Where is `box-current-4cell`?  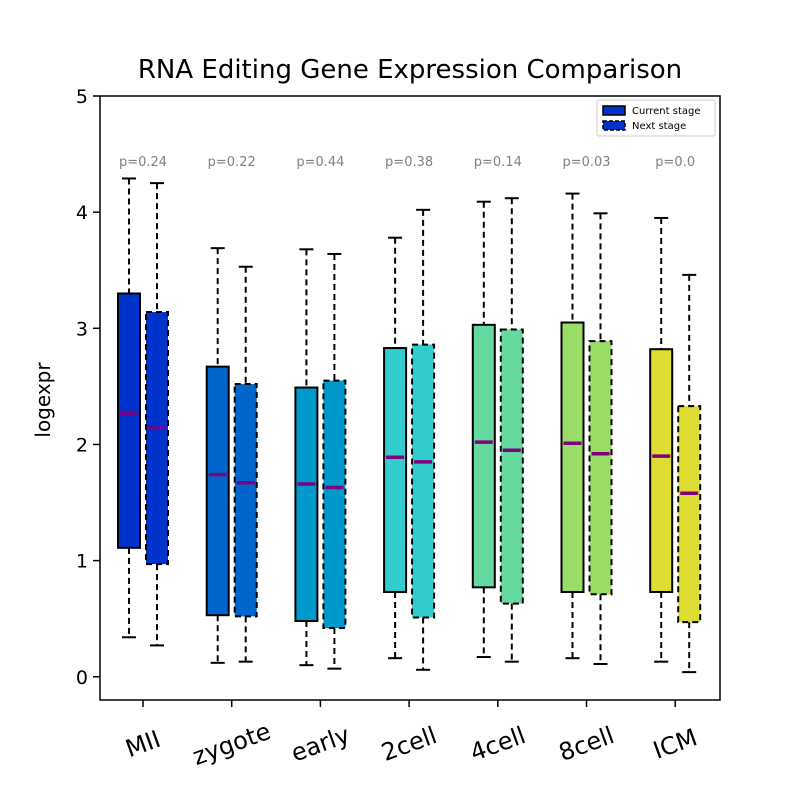
box-current-4cell is located at coordinates (483, 456).